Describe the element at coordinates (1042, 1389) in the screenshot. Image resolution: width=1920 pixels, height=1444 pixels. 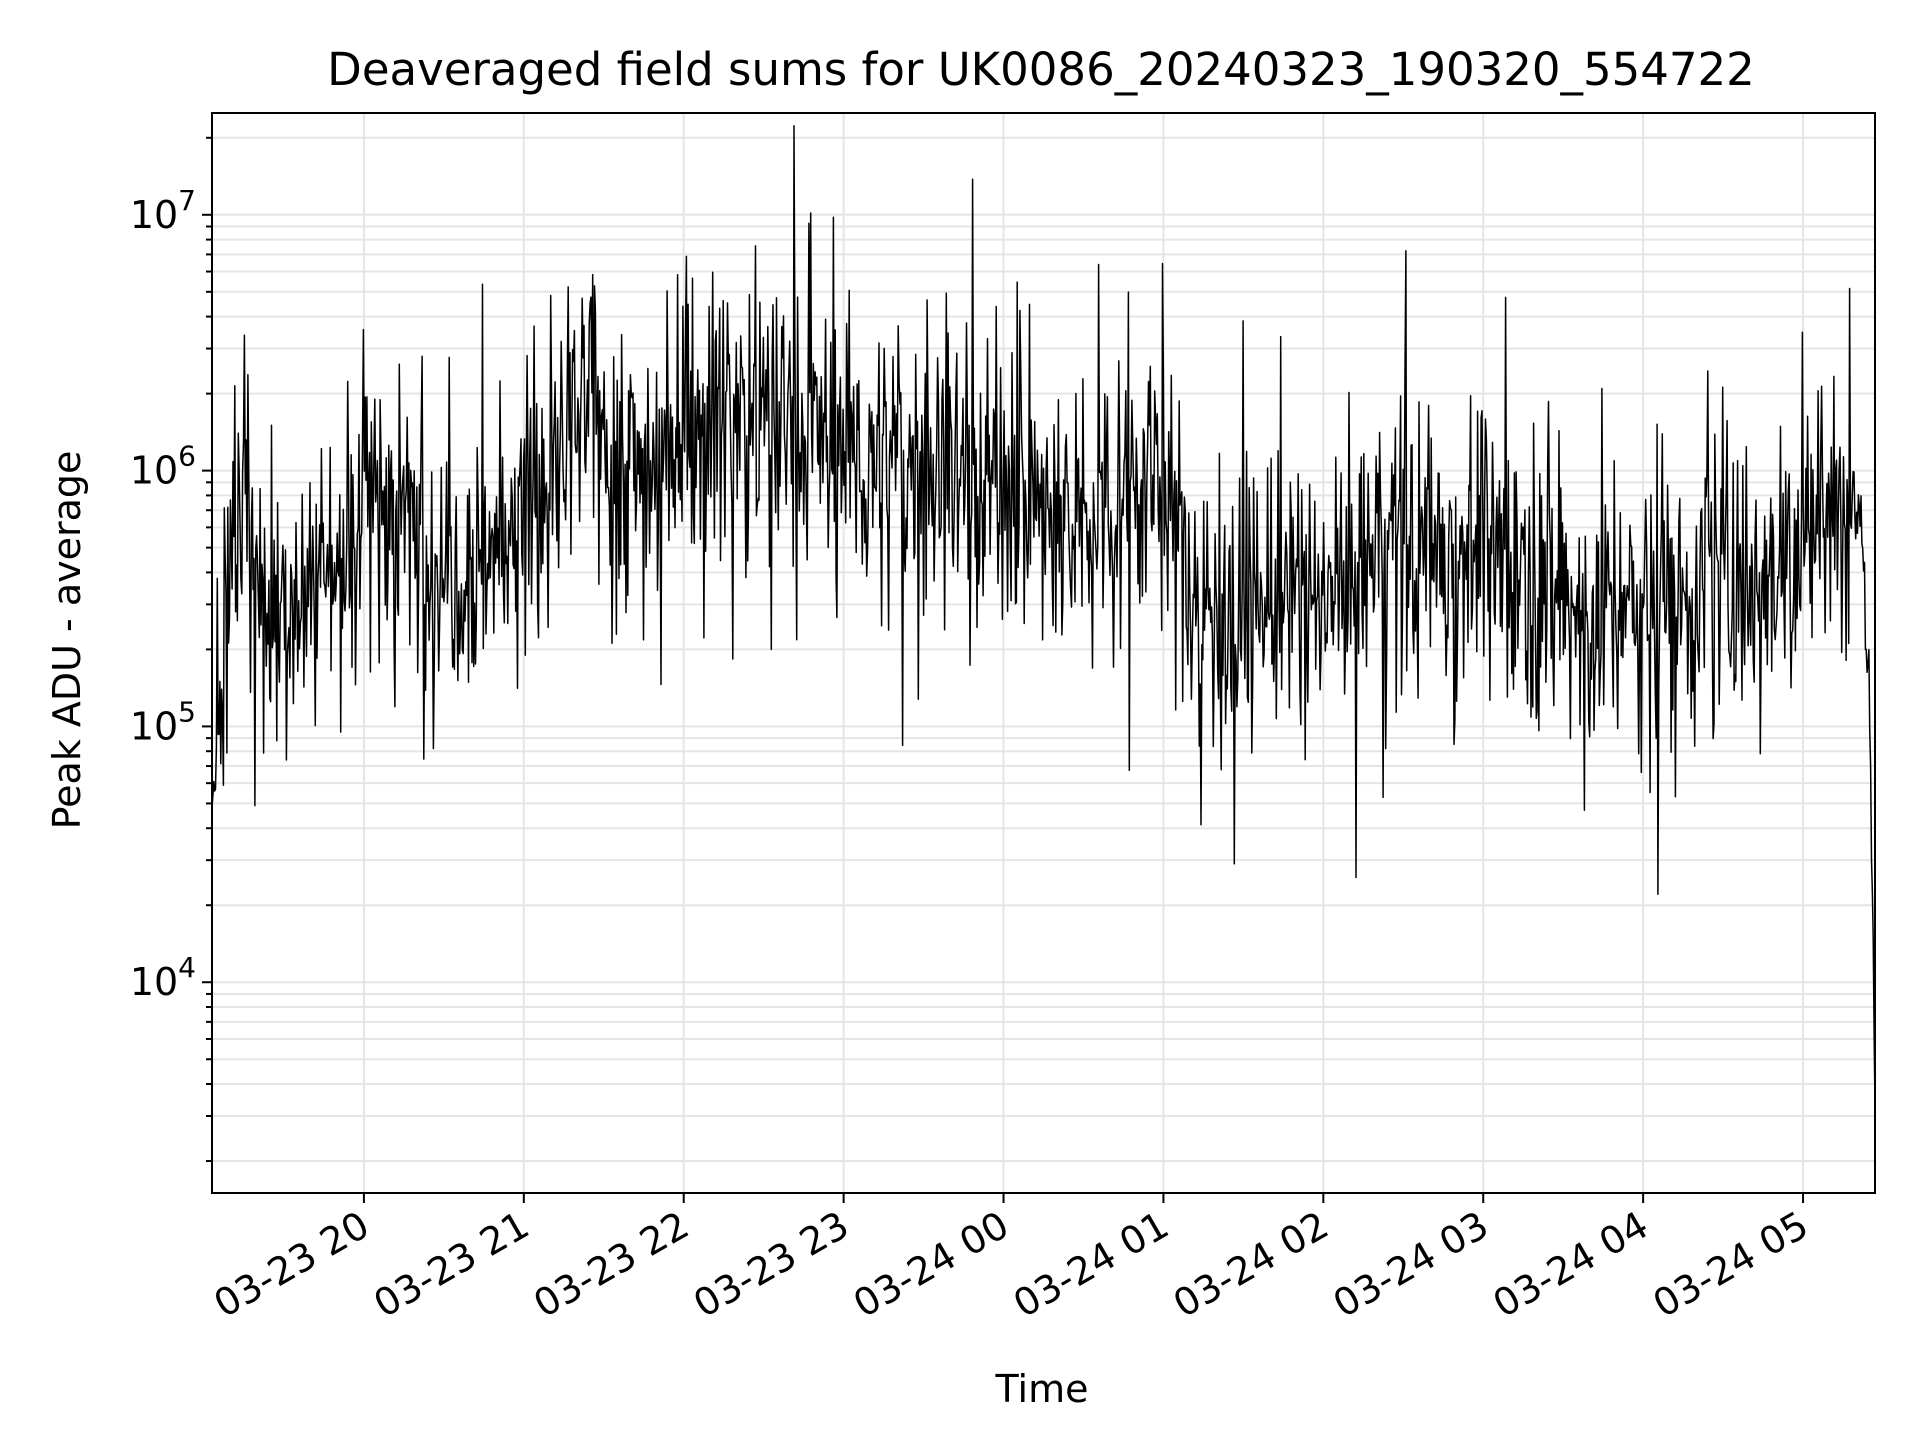
I see `x-axis-label: Time` at that location.